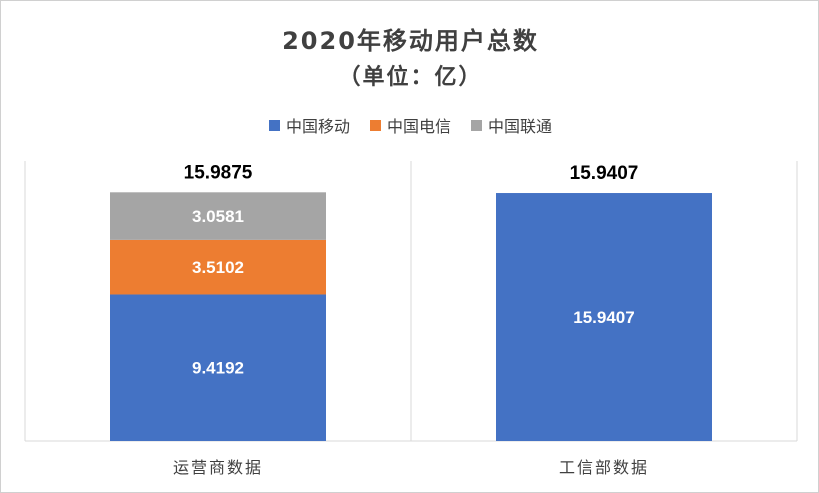  I want to click on legend-item-1: 中国电信, so click(410, 125).